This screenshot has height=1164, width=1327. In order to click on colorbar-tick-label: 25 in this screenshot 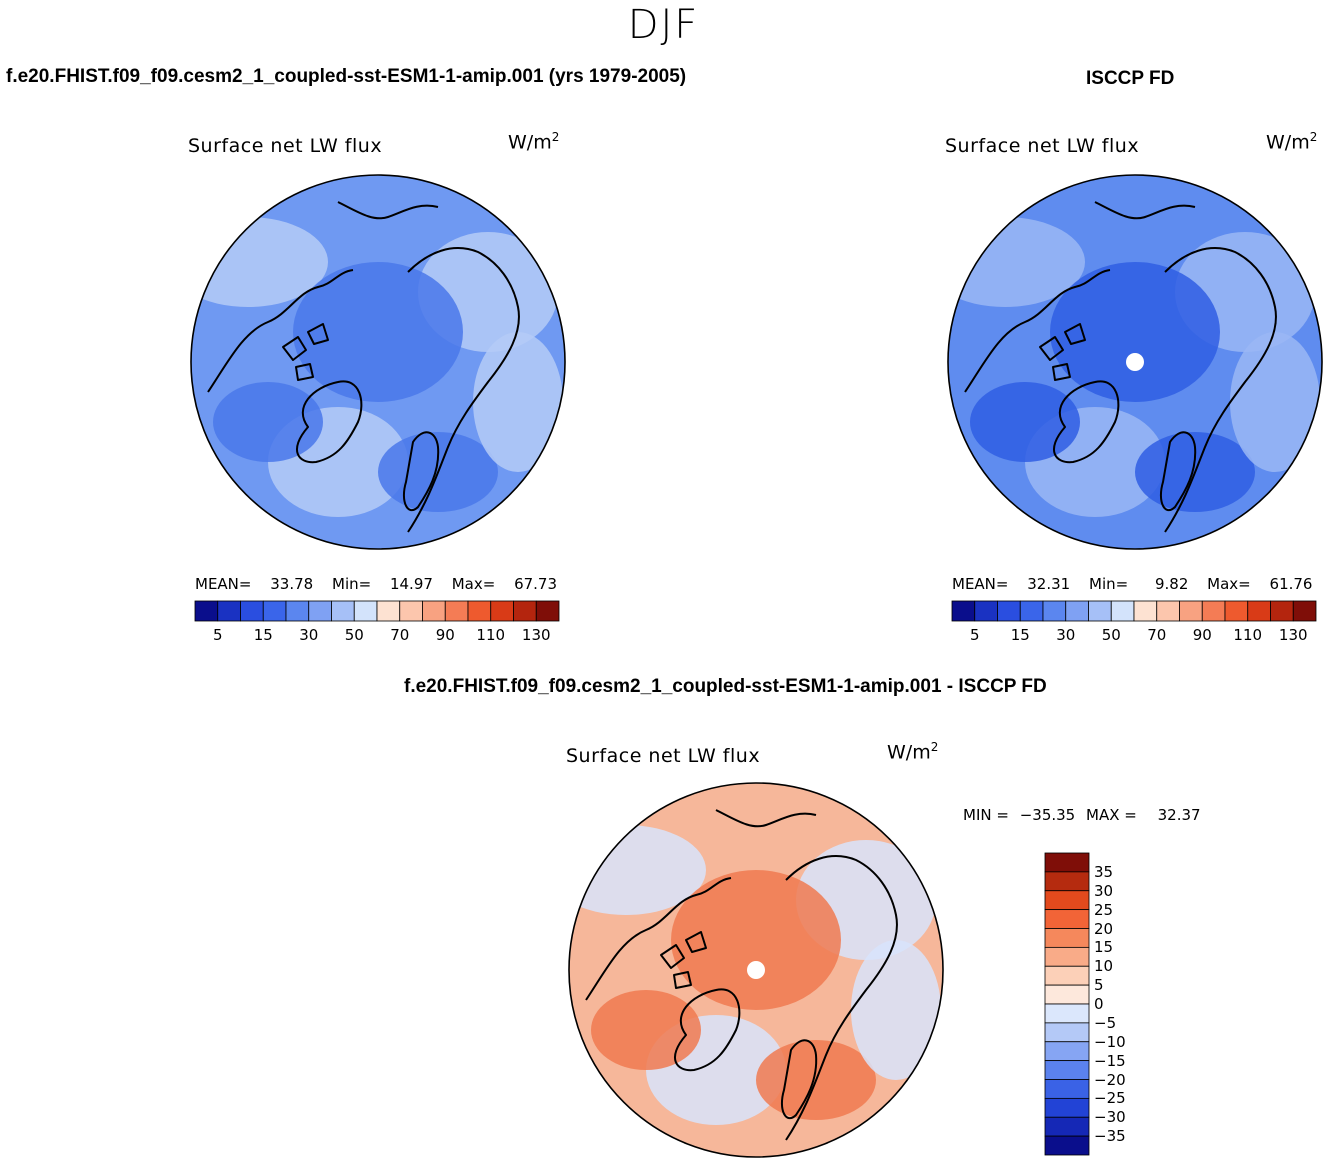, I will do `click(1104, 909)`.